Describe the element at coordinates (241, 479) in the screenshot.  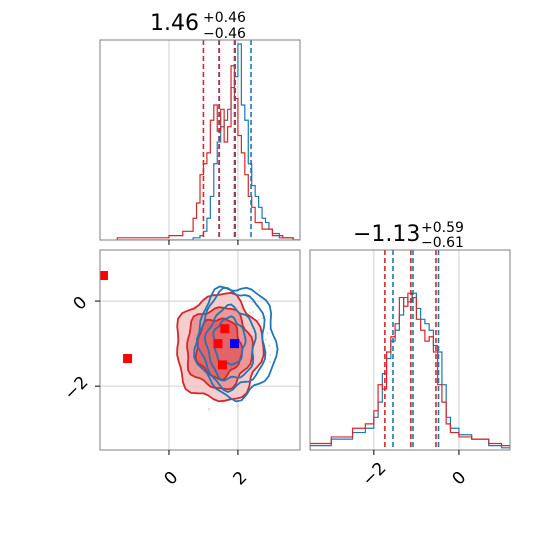
I see `tick-x1-2: 2` at that location.